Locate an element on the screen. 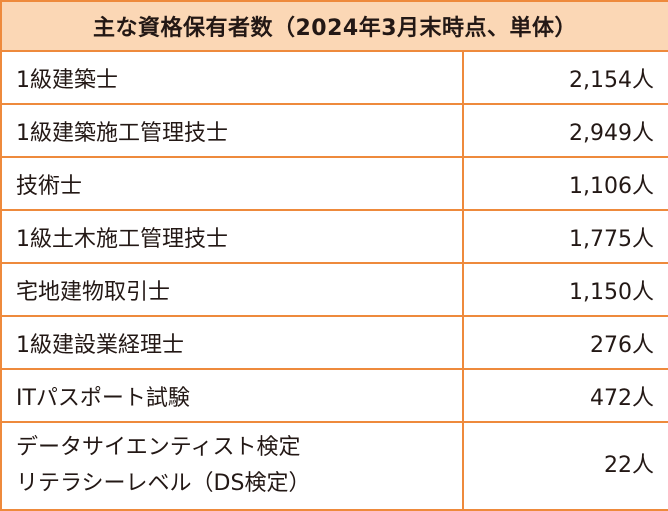 The height and width of the screenshot is (511, 668). holder-count: 1,106人 is located at coordinates (564, 183).